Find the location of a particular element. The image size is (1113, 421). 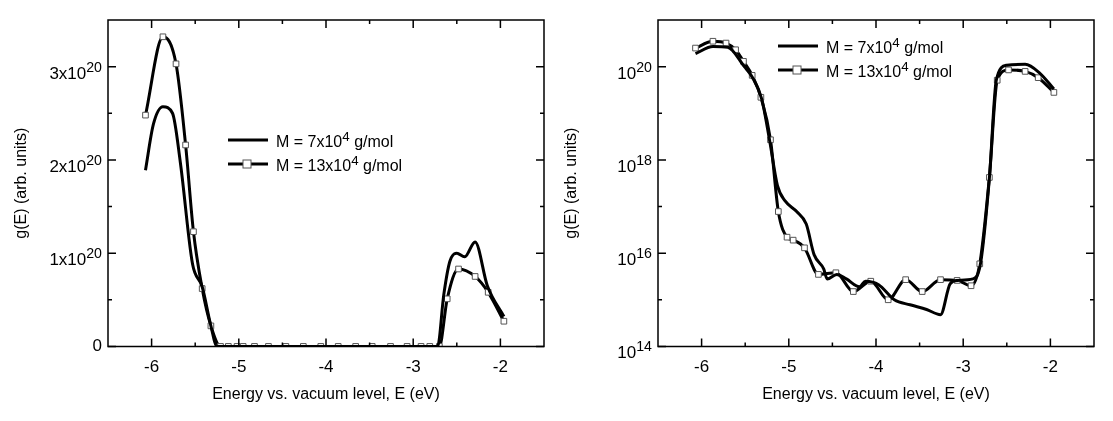

y-tick-label: 2x10$^{20}$ is located at coordinates (75, 164).